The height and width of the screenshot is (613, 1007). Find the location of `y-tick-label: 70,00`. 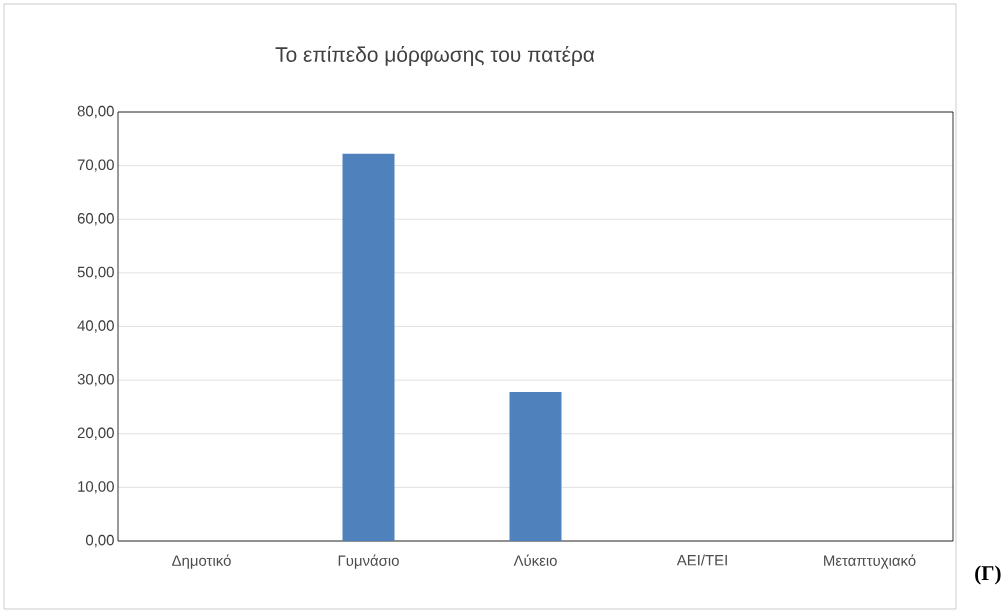

y-tick-label: 70,00 is located at coordinates (95, 165).